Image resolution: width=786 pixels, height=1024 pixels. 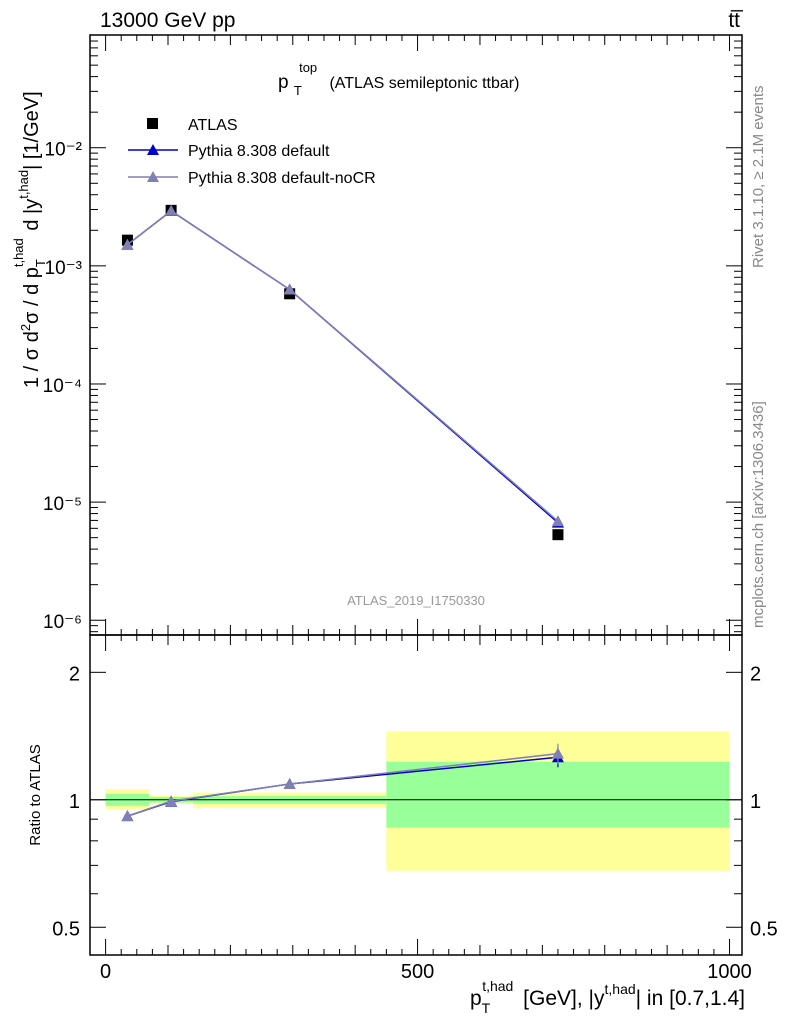 What do you see at coordinates (283, 82) in the screenshot?
I see `panel-title-base: p` at bounding box center [283, 82].